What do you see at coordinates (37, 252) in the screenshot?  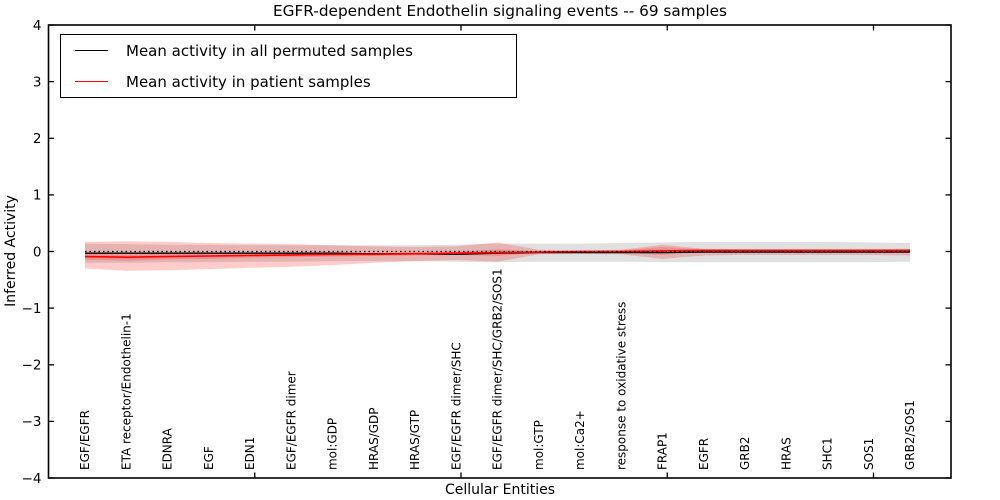 I see `y-tick-label: 0` at bounding box center [37, 252].